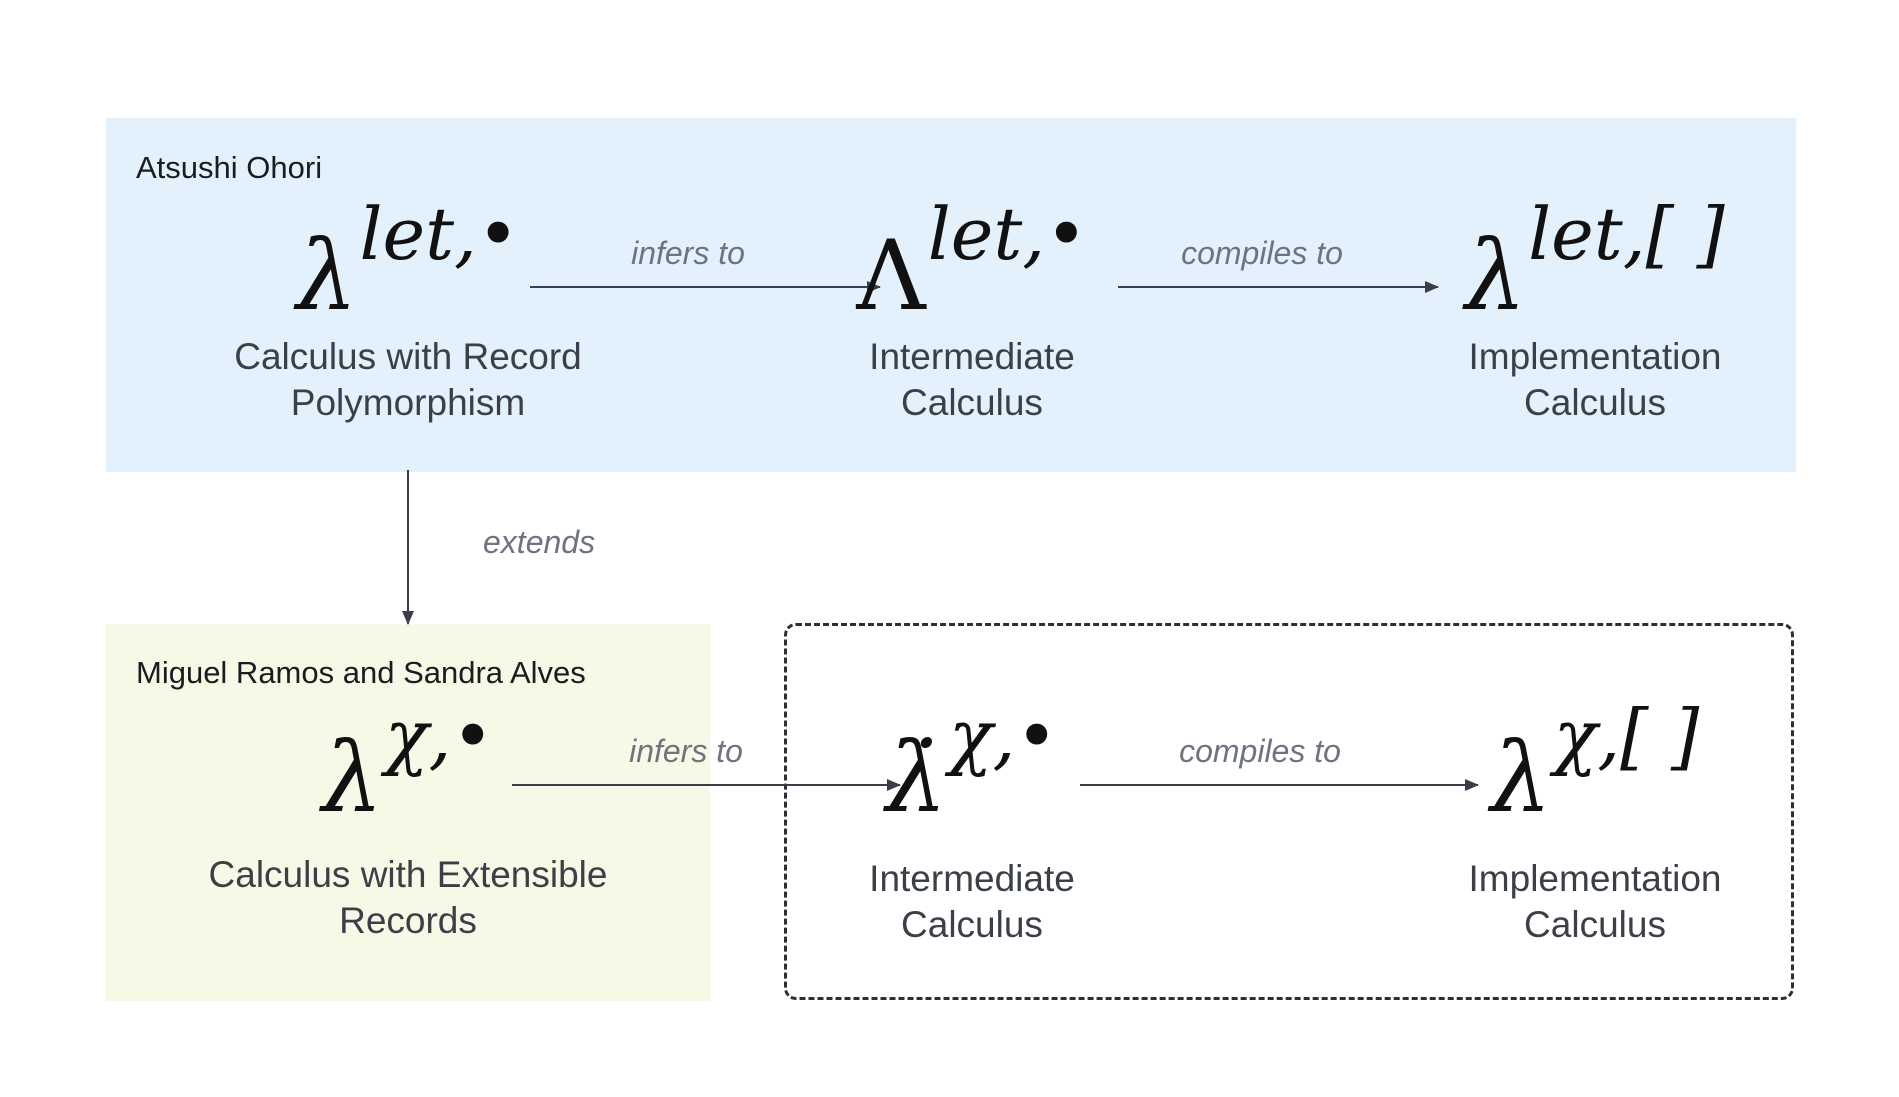  What do you see at coordinates (688, 253) in the screenshot?
I see `ohori-infers-label: infers to` at bounding box center [688, 253].